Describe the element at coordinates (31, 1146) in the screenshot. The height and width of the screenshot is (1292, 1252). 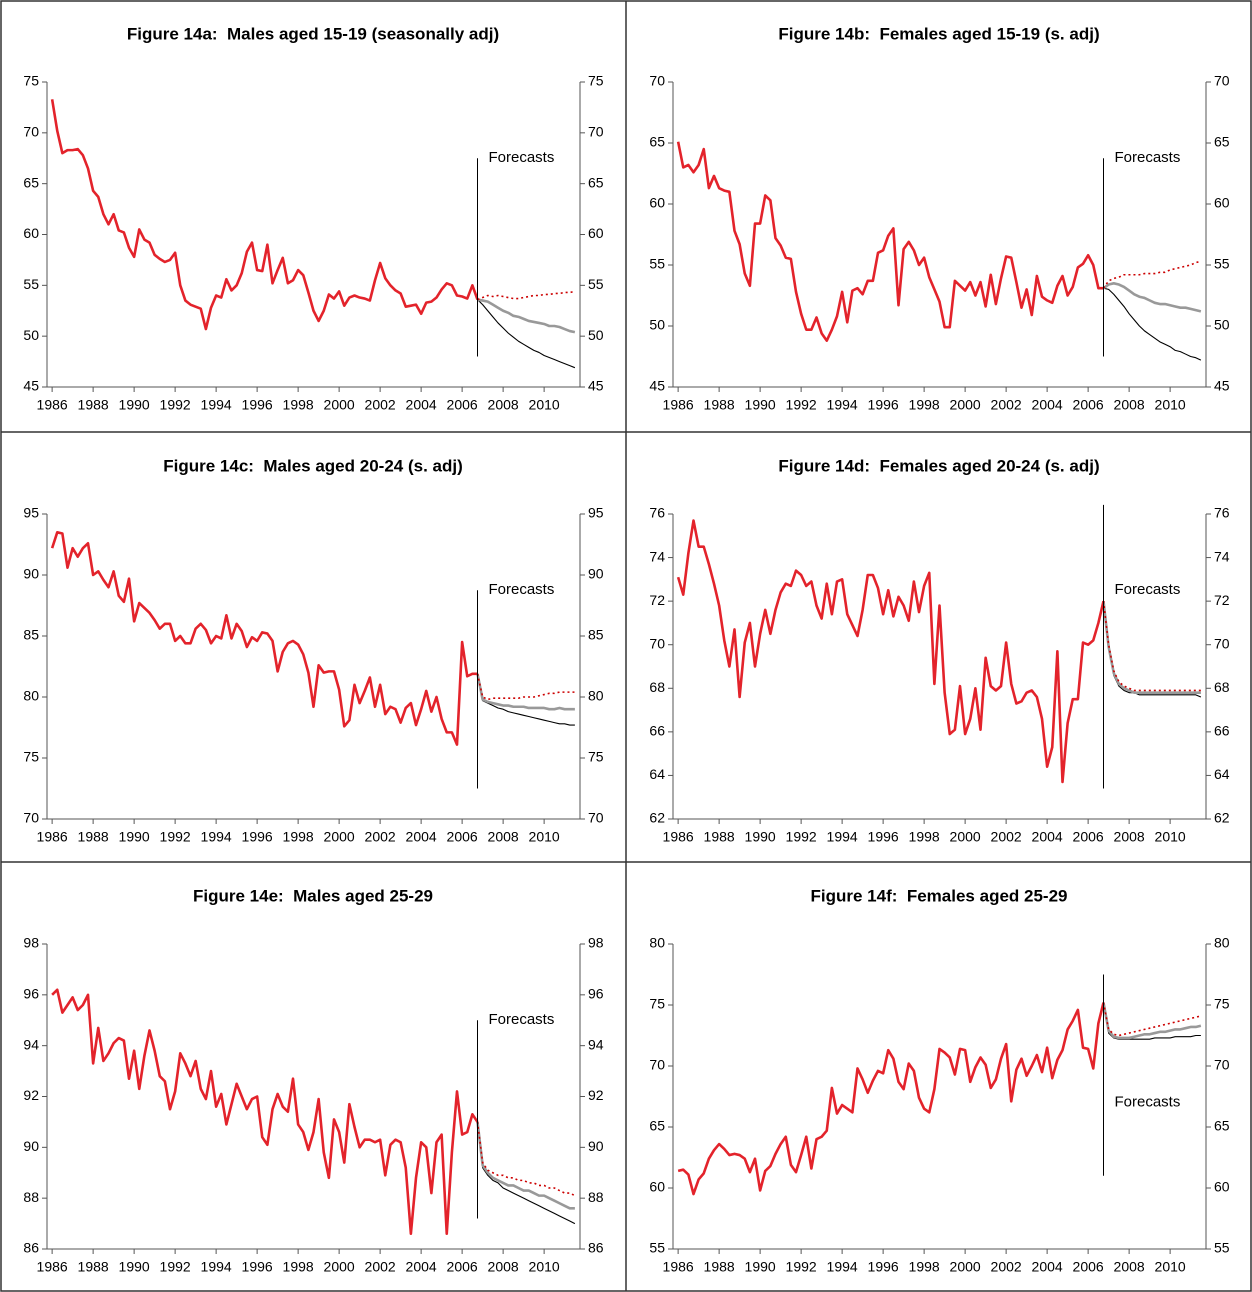
I see `y-tick-label: 90` at that location.